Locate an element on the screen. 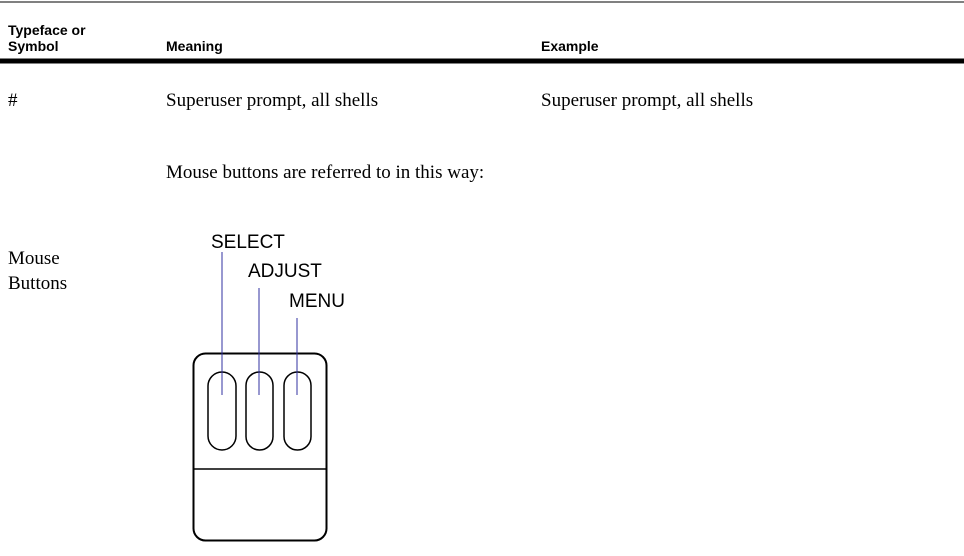 This screenshot has width=964, height=556. cell: # is located at coordinates (13, 100).